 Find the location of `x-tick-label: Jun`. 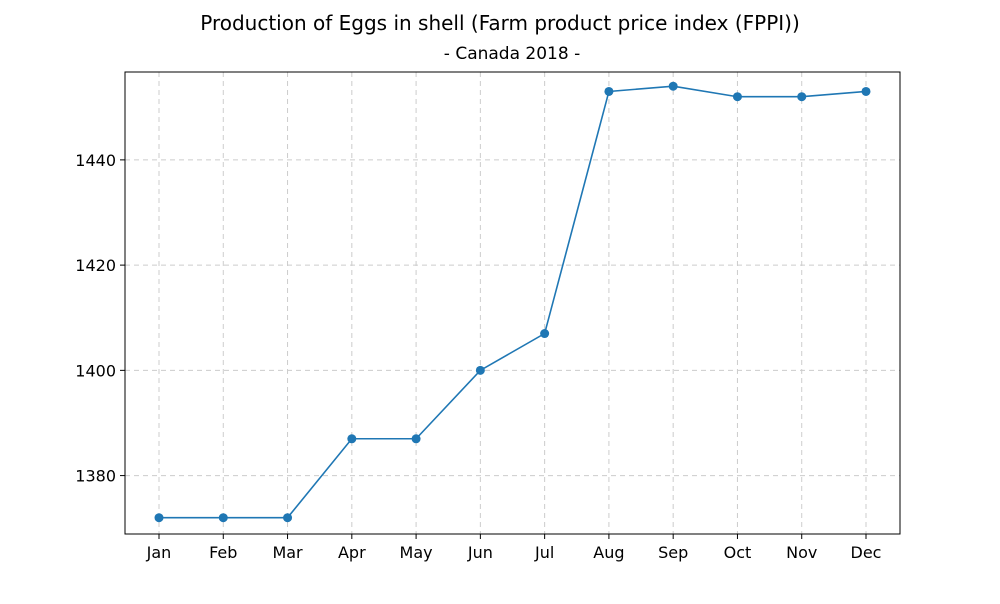

x-tick-label: Jun is located at coordinates (480, 552).